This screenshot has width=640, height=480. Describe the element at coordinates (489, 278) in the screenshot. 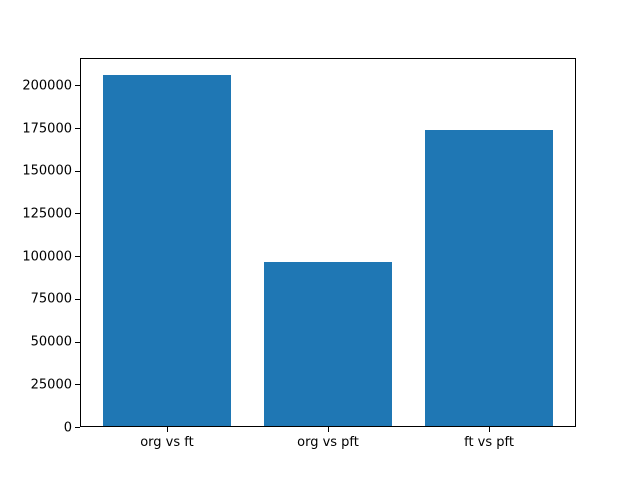

I see `bar-ft-vs-pft` at that location.